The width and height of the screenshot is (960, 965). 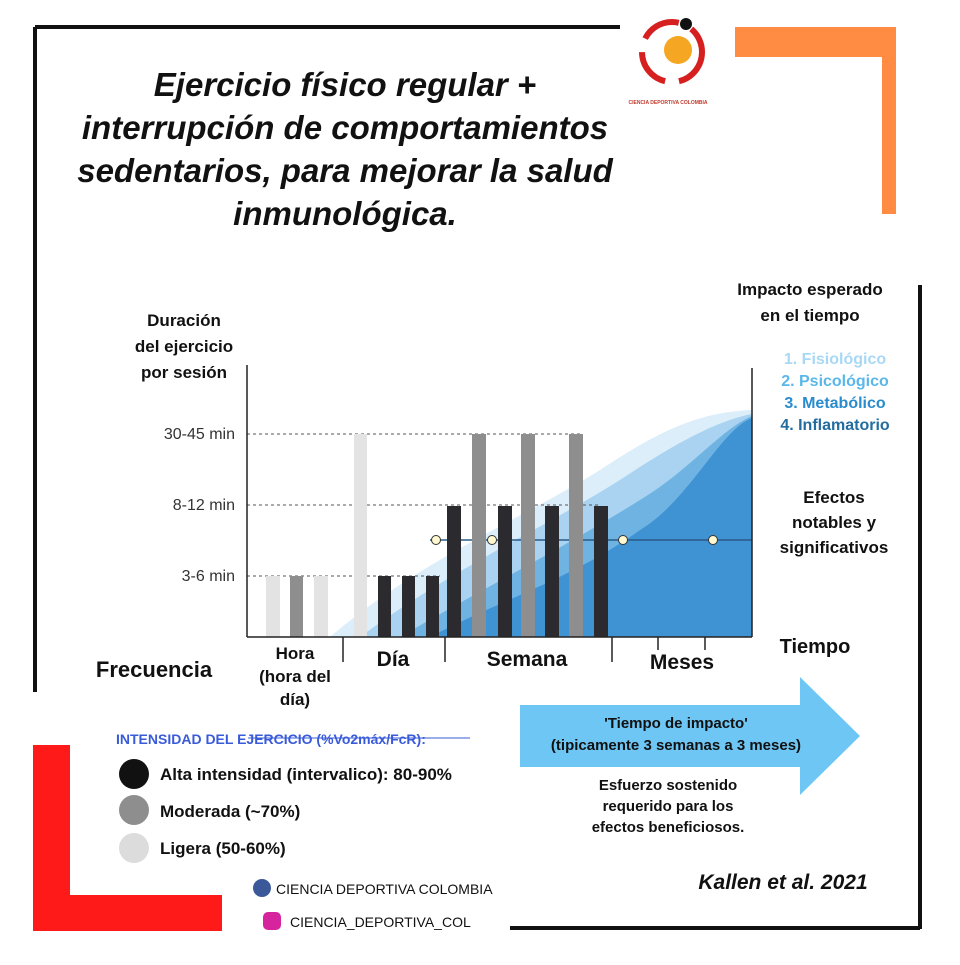 I want to click on legend-dot-high, so click(x=134, y=774).